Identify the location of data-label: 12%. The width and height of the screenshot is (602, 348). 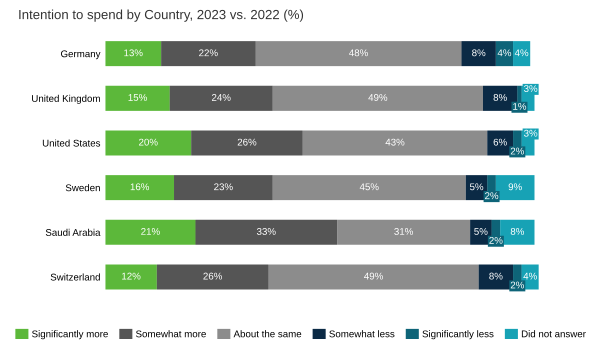
(131, 276).